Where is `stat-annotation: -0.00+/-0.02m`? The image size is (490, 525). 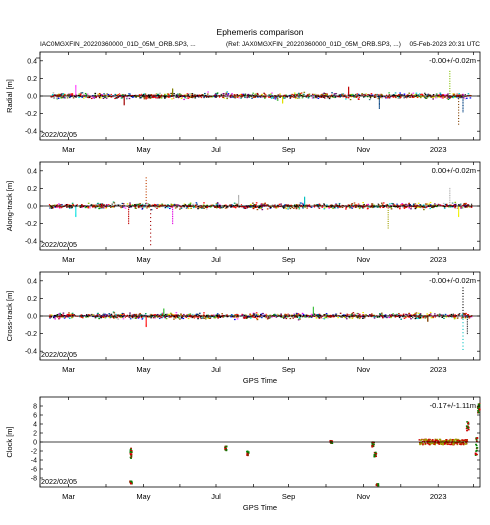 stat-annotation: -0.00+/-0.02m is located at coordinates (452, 280).